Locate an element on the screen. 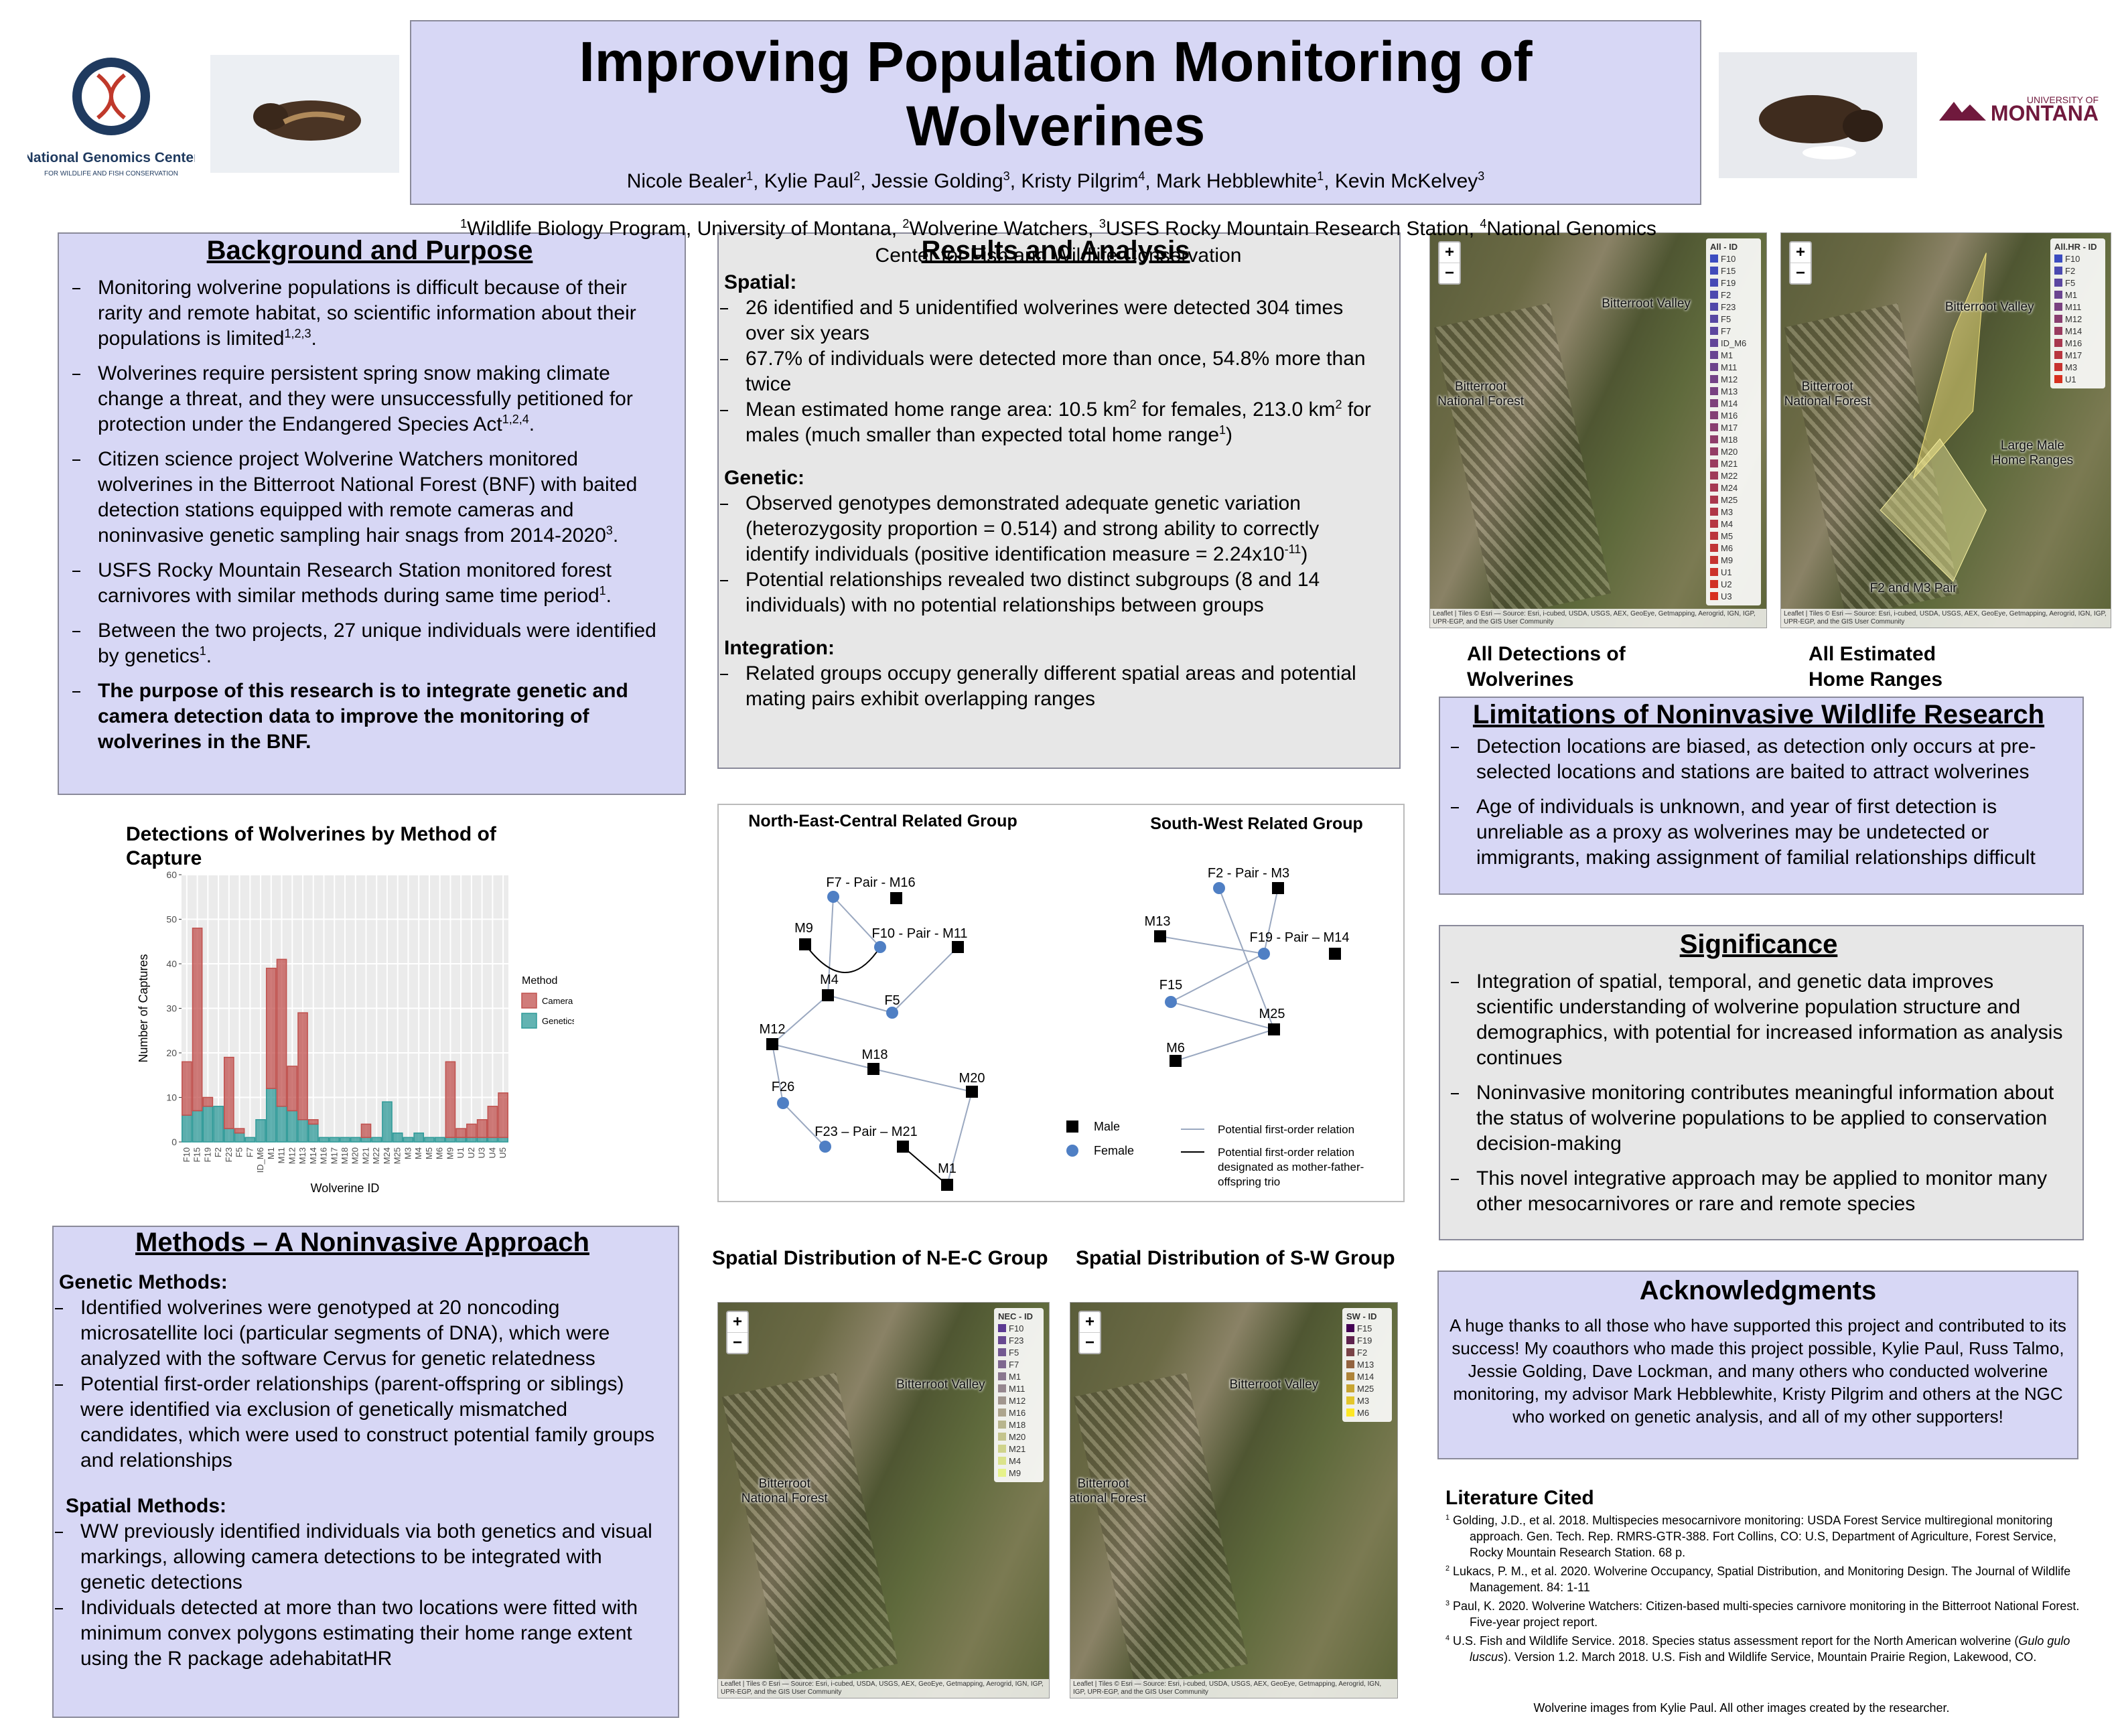 The width and height of the screenshot is (2122, 1736). legend-label: U3 is located at coordinates (1727, 596).